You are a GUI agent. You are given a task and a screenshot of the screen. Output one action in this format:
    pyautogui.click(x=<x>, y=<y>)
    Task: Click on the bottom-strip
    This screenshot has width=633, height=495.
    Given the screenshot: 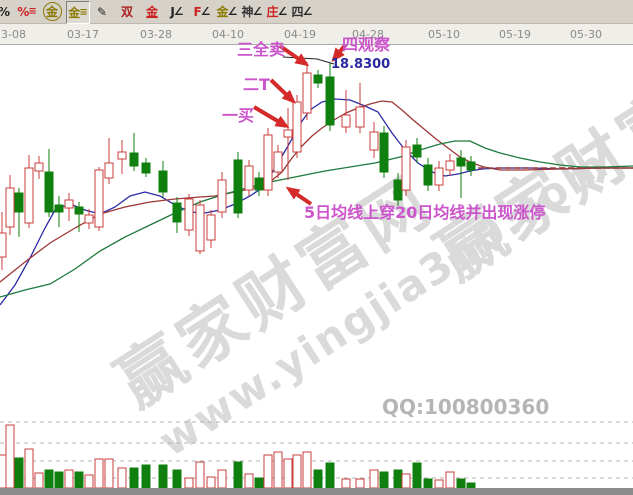 What is the action you would take?
    pyautogui.click(x=316, y=491)
    